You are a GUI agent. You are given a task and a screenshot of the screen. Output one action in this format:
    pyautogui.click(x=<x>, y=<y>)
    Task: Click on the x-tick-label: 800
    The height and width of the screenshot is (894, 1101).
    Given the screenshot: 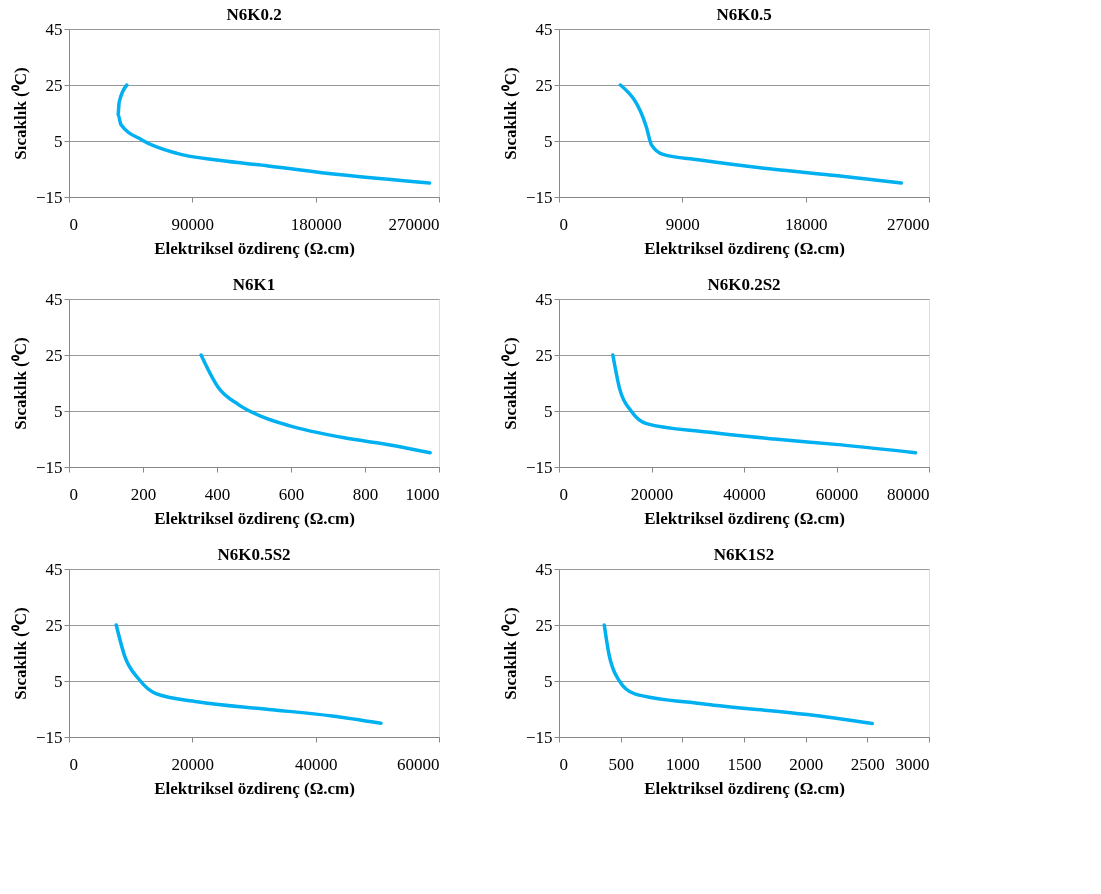 What is the action you would take?
    pyautogui.click(x=365, y=494)
    